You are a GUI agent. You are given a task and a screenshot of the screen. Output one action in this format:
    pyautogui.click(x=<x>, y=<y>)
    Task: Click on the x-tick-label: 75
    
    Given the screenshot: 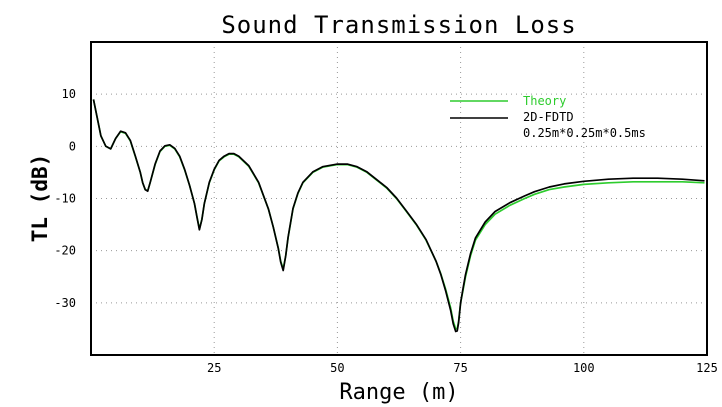 What is the action you would take?
    pyautogui.click(x=460, y=368)
    